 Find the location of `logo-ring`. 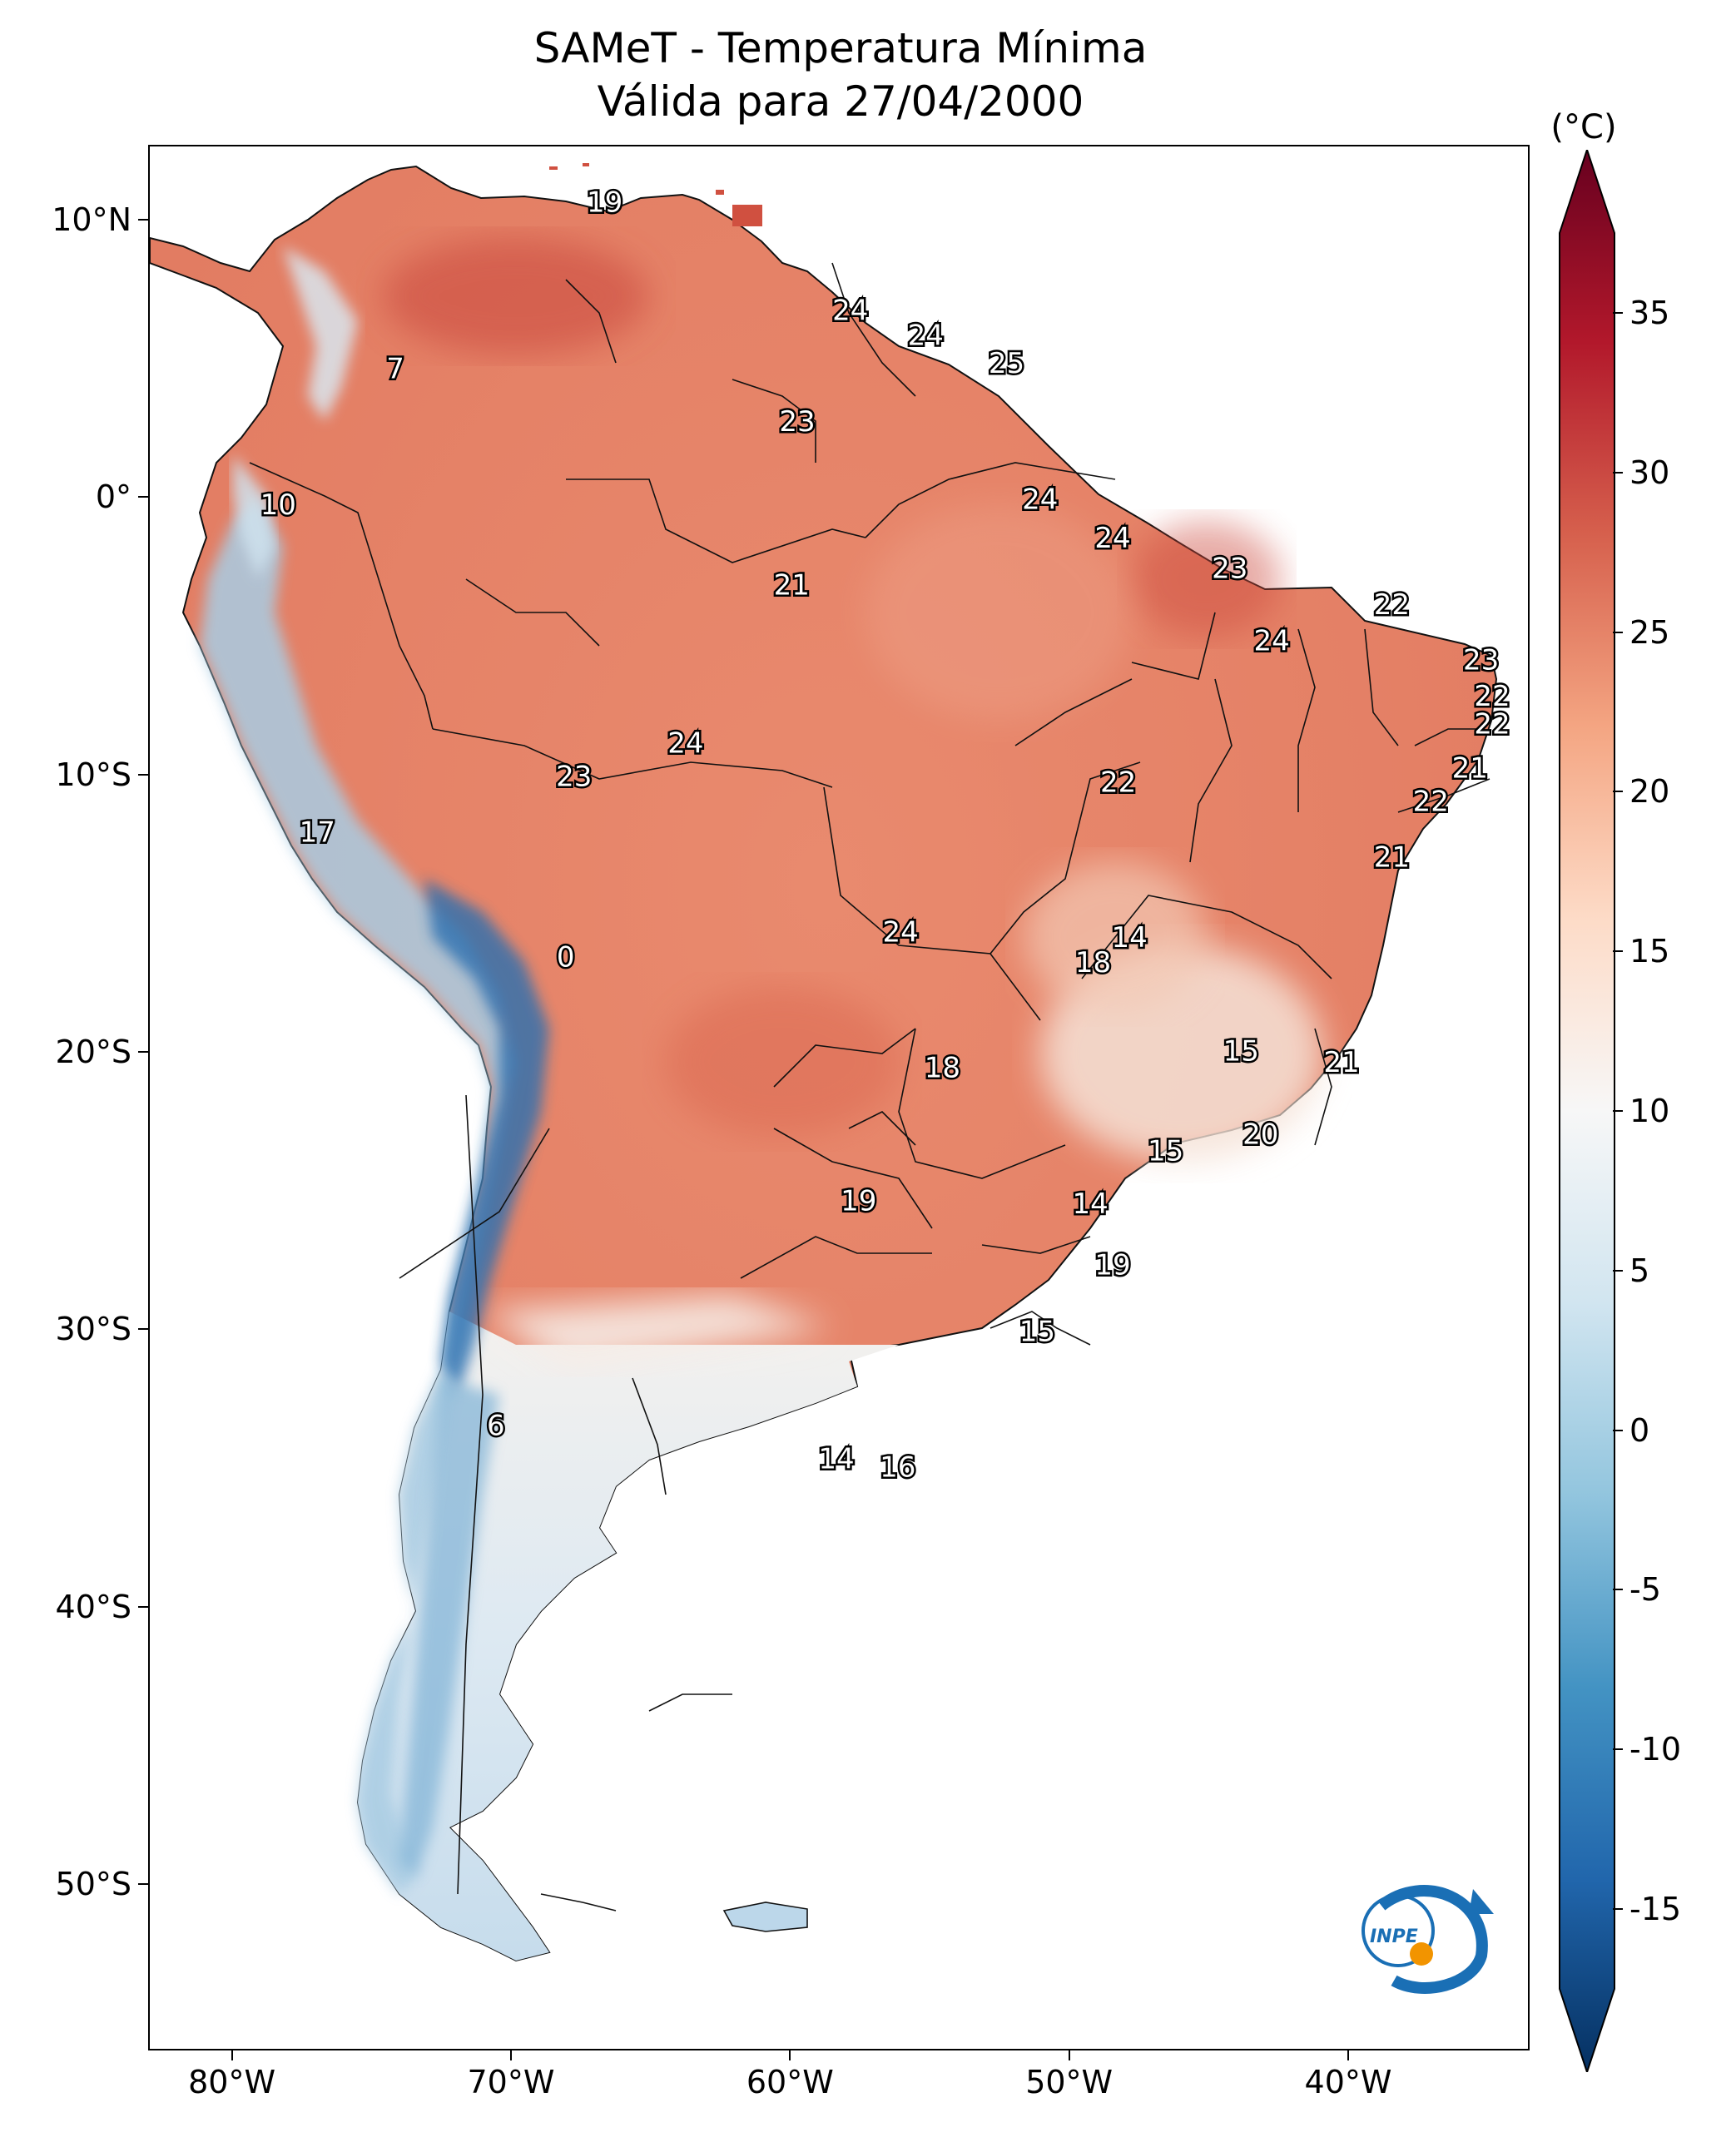

logo-ring is located at coordinates (1399, 1930).